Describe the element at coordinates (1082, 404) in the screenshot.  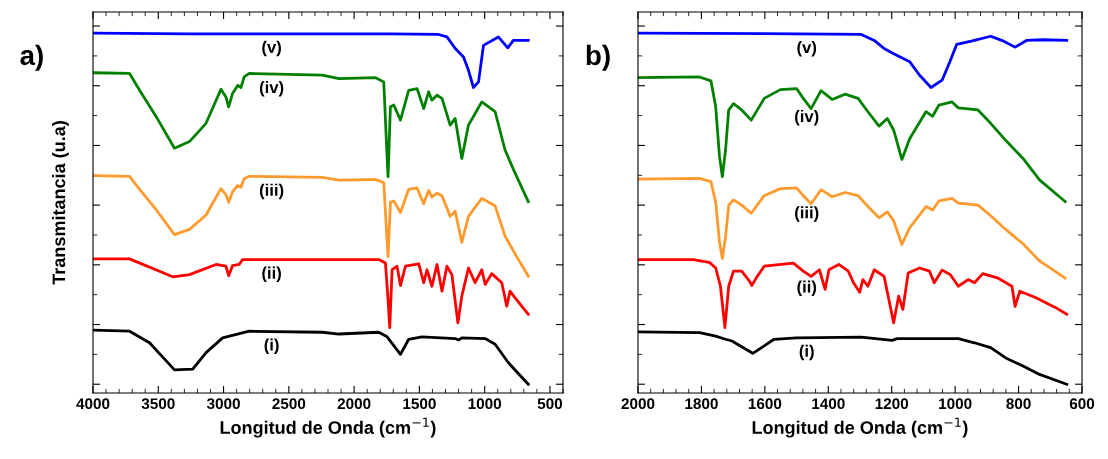
I see `x-tick-label: 600` at that location.